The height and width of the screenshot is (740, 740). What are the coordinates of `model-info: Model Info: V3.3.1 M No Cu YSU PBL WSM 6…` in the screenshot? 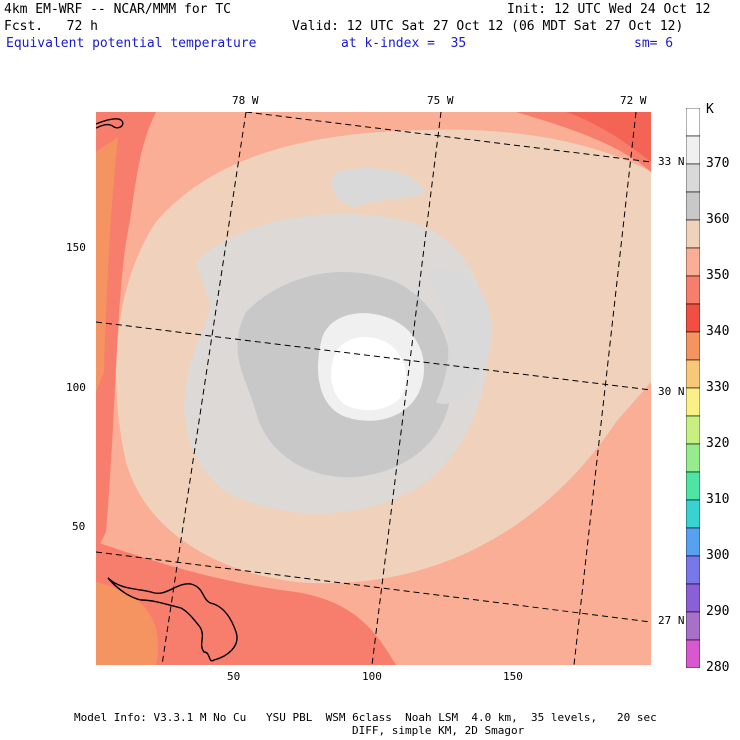 It's located at (365, 717).